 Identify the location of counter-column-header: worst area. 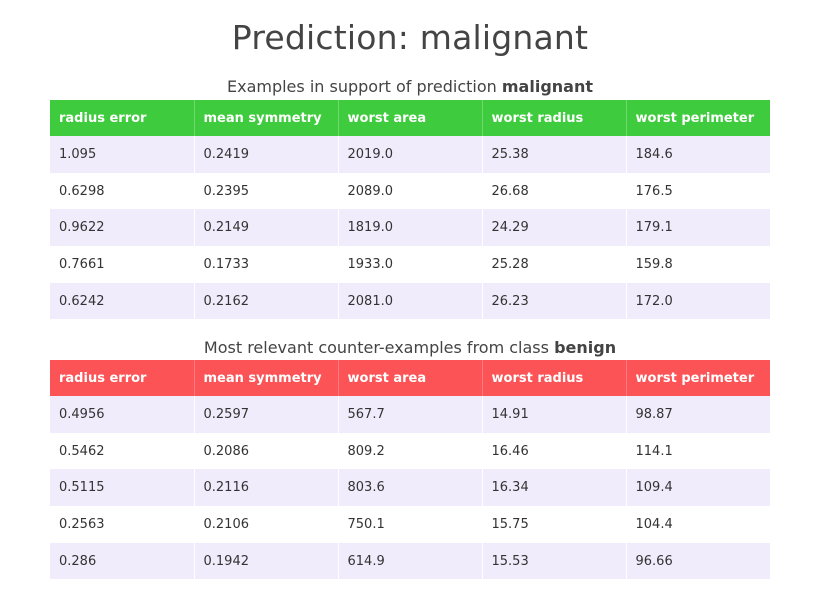
(410, 378).